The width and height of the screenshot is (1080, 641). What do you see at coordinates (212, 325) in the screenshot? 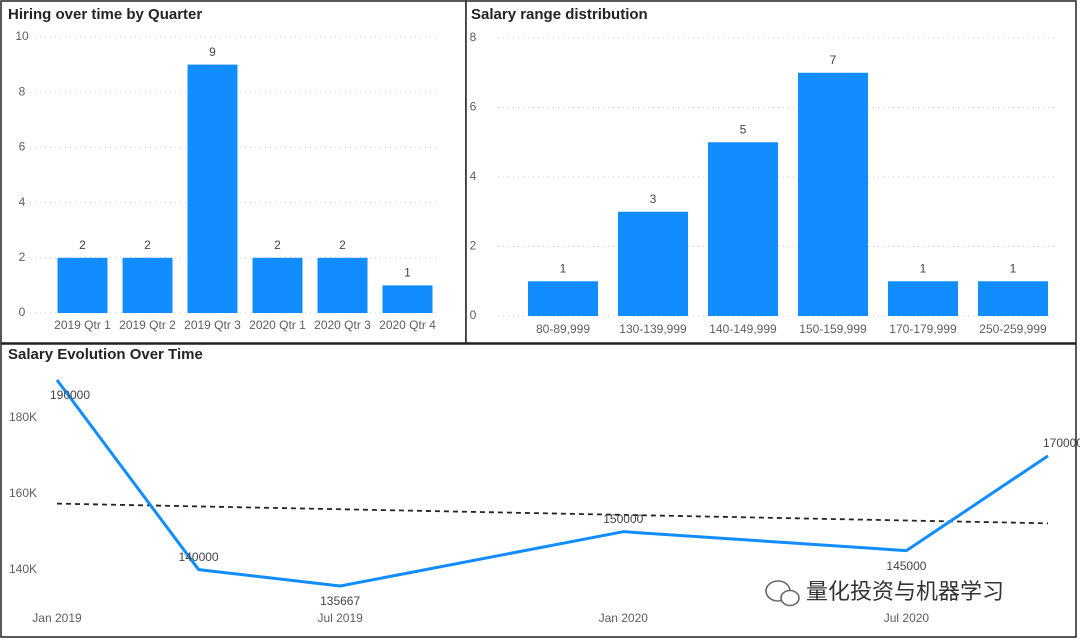
I see `x-tick-label: 2019 Qtr 3` at bounding box center [212, 325].